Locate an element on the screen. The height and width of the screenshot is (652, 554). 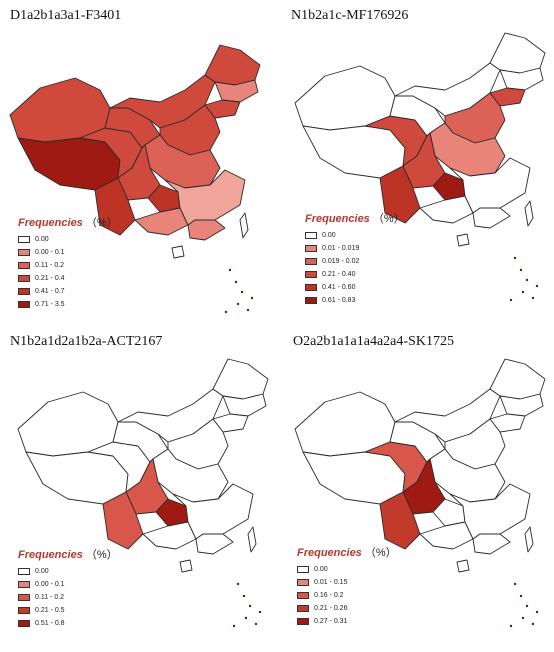
panel-title: O2a2b1a1a1a4a2a4-SK1725 is located at coordinates (373, 341).